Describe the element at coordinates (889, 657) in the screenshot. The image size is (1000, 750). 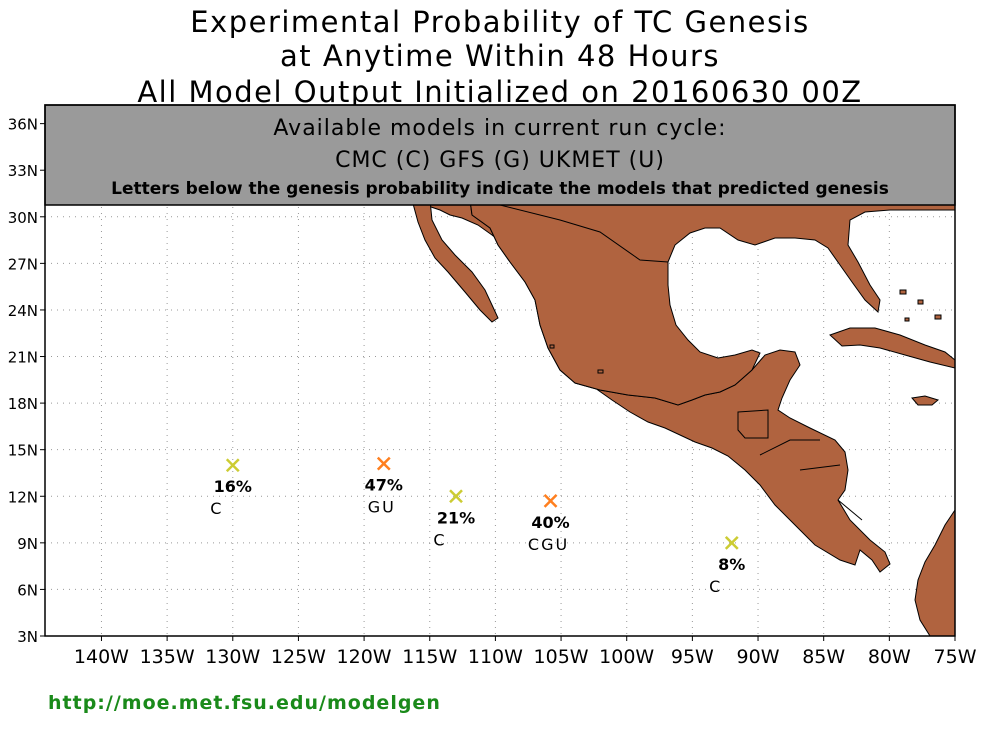
I see `lon-tick-label: 80W` at that location.